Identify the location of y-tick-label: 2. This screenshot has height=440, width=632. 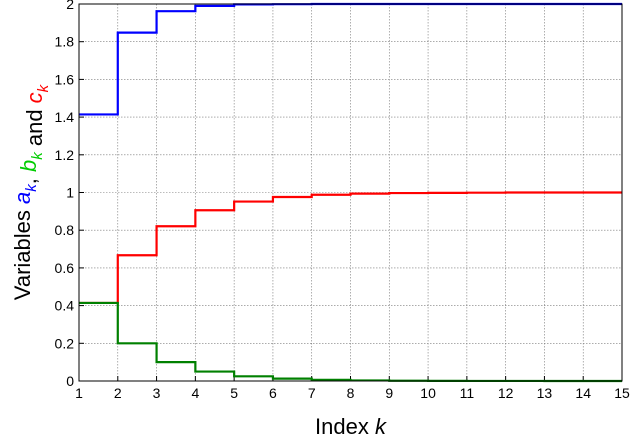
(70, 6).